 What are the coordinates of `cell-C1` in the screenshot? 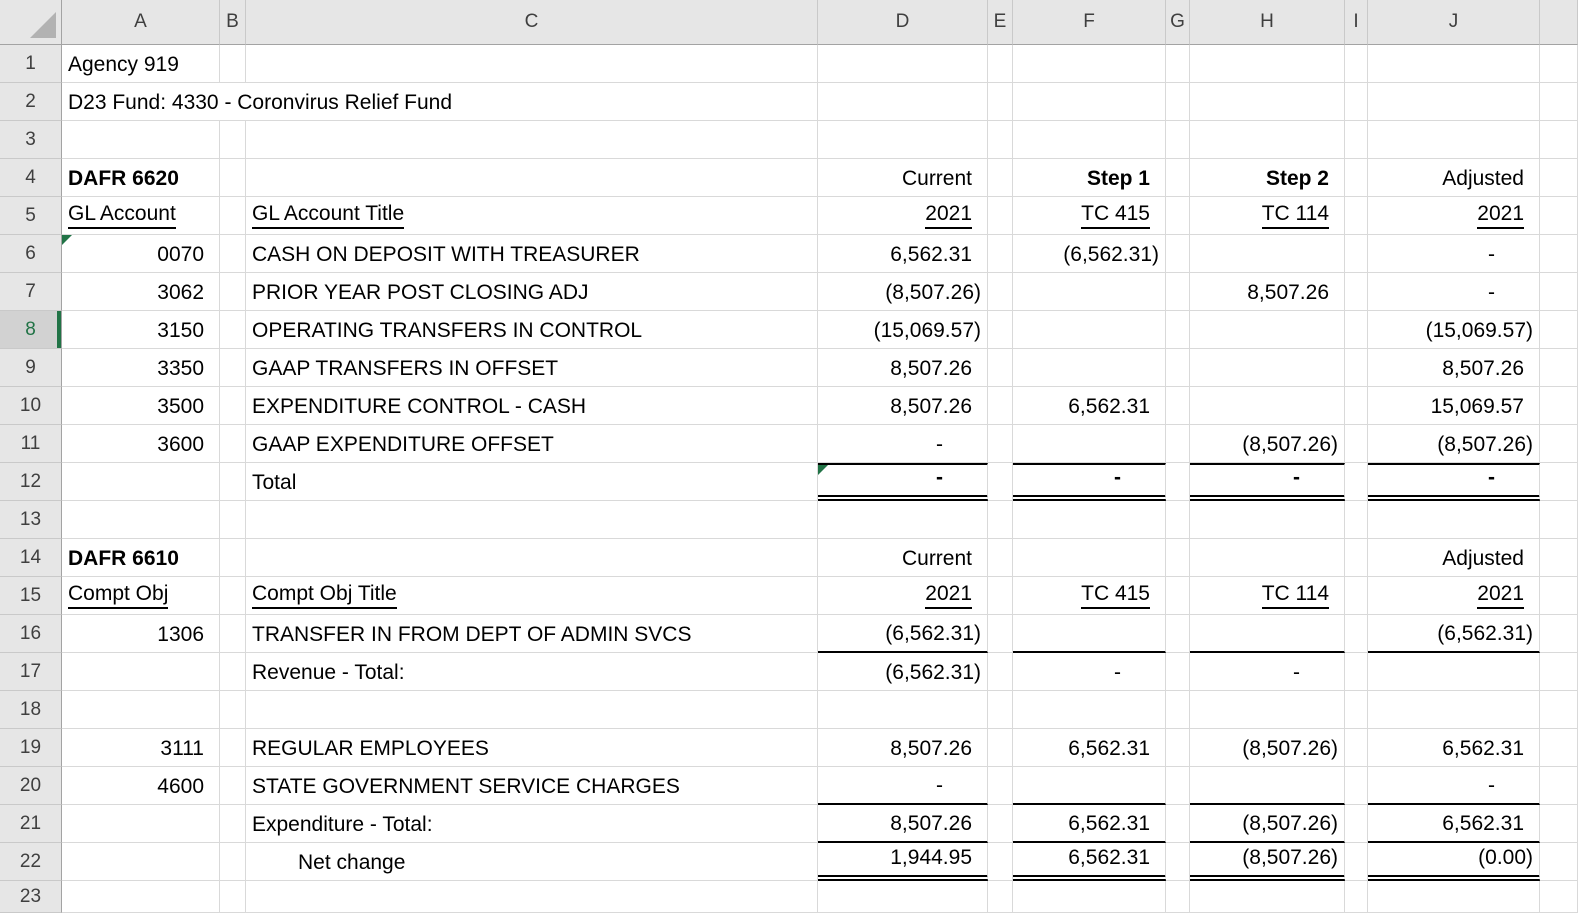 It's located at (532, 64).